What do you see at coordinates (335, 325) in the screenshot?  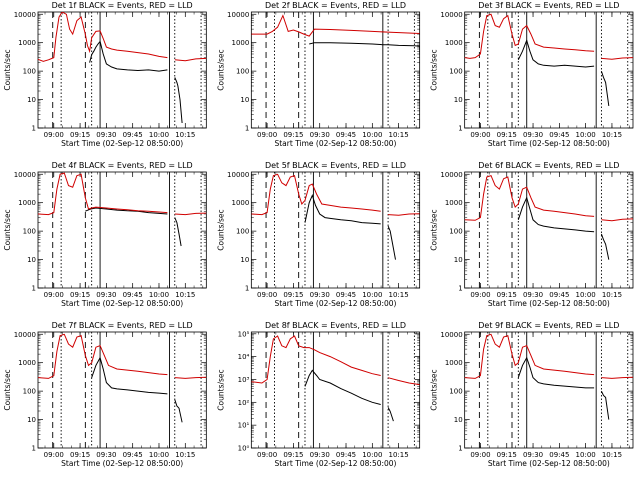 I see `chart-title: Det 8f BLACK = Events, RED = LLD` at bounding box center [335, 325].